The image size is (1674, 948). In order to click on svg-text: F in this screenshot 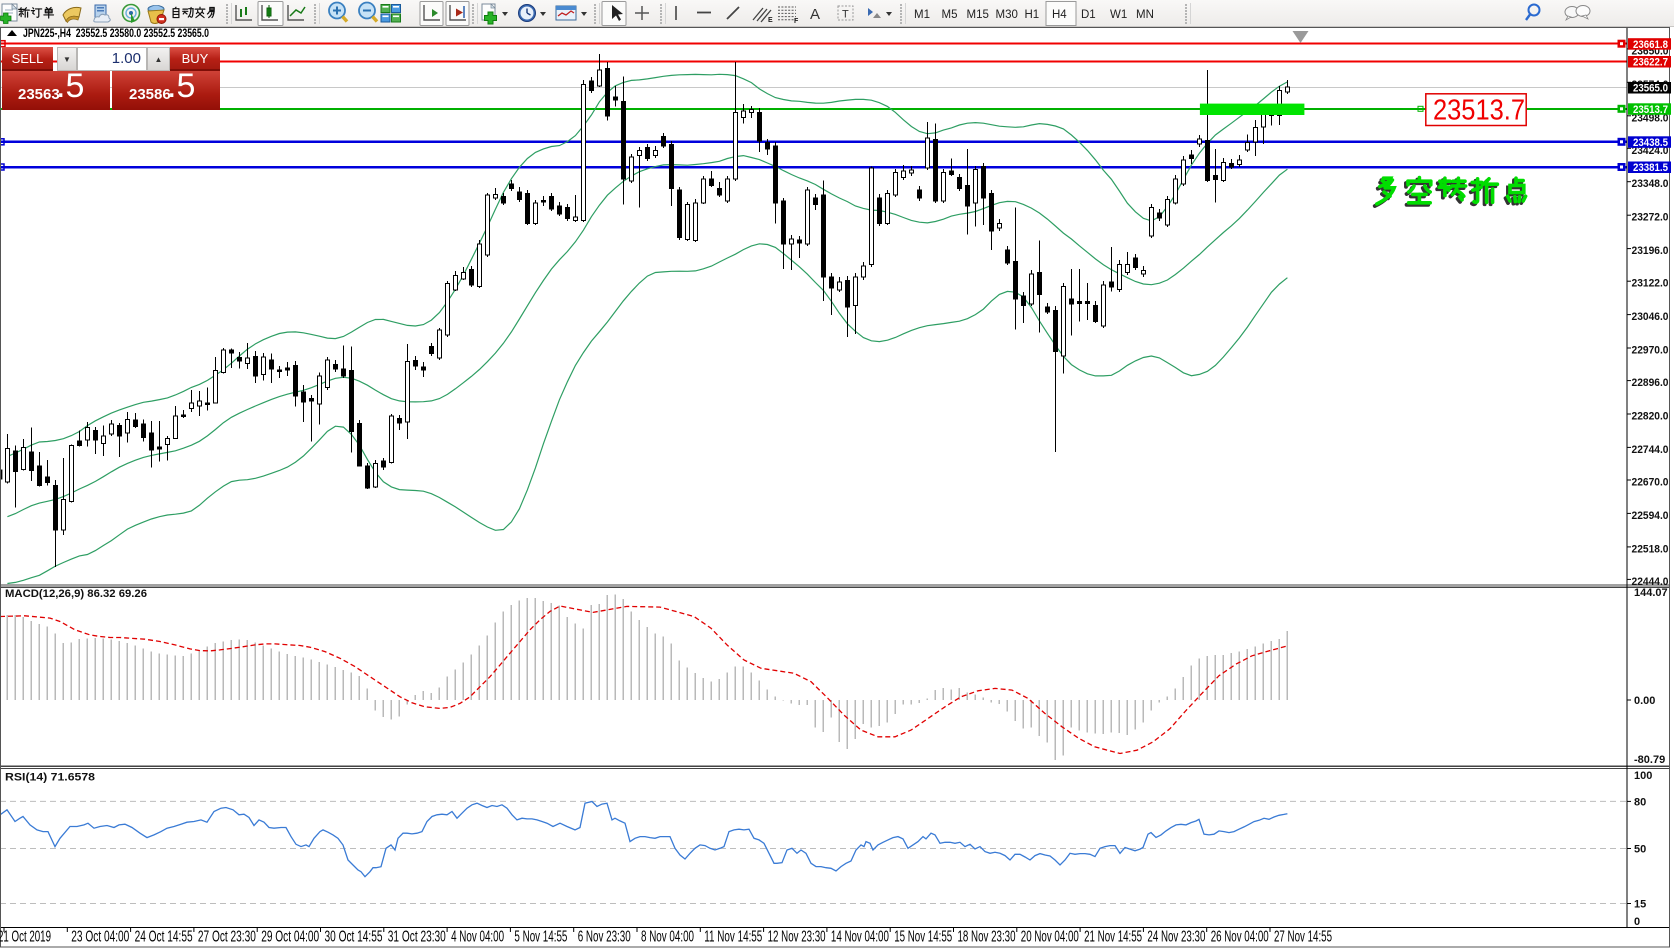, I will do `click(796, 21)`.